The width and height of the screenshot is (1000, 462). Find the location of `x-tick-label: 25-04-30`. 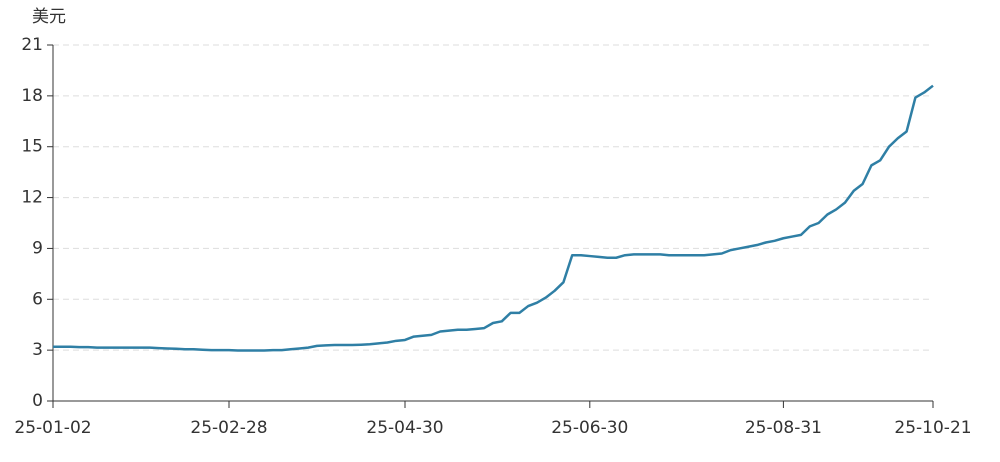

x-tick-label: 25-04-30 is located at coordinates (404, 428).